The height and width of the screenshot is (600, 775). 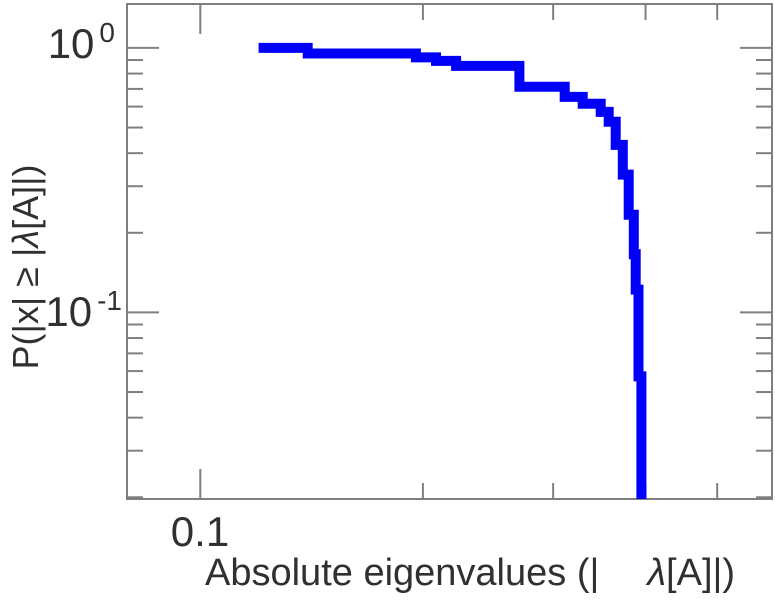 I want to click on x-axis-title-suffix: [A]|), so click(x=701, y=573).